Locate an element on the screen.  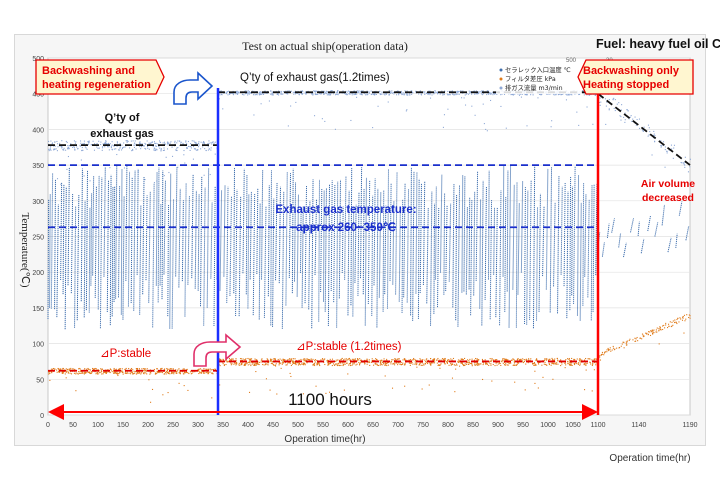
x-tick-label: 100 is located at coordinates (98, 425).